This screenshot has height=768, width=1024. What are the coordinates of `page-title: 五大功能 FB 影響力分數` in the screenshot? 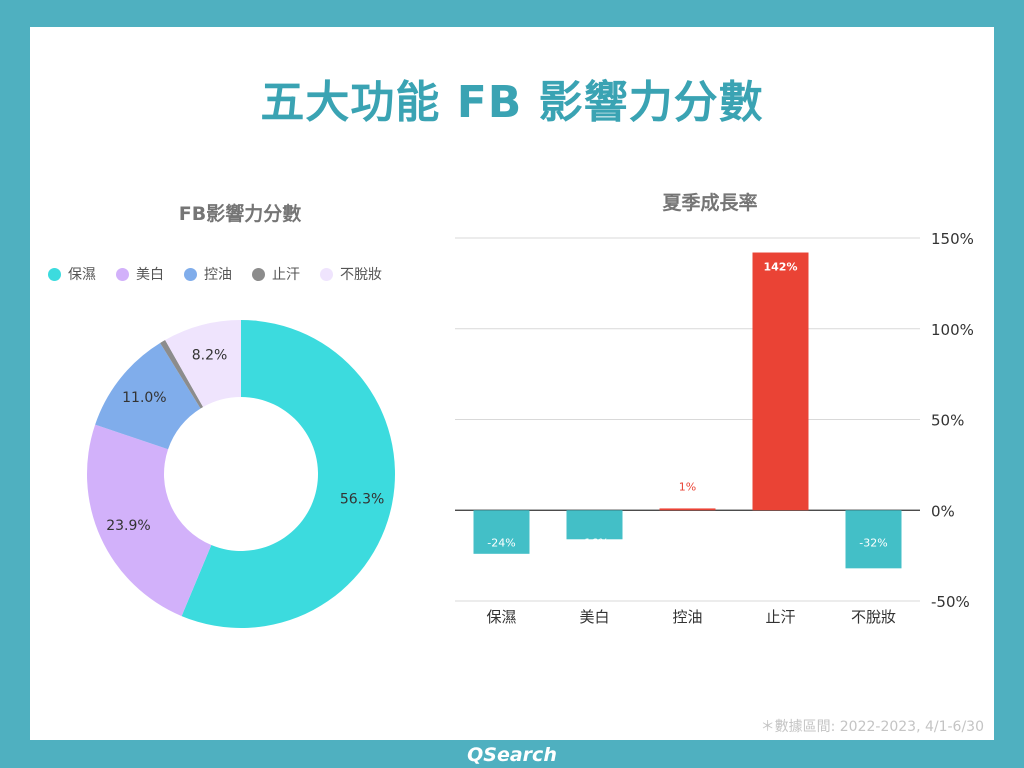 It's located at (512, 102).